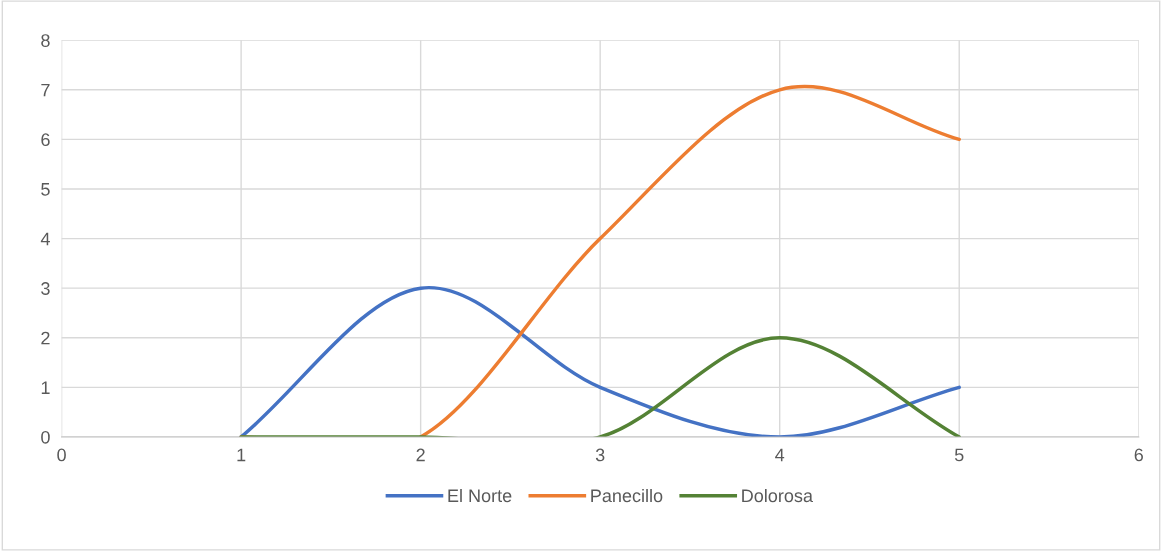 This screenshot has width=1162, height=551. I want to click on x-tick-label: 5, so click(959, 455).